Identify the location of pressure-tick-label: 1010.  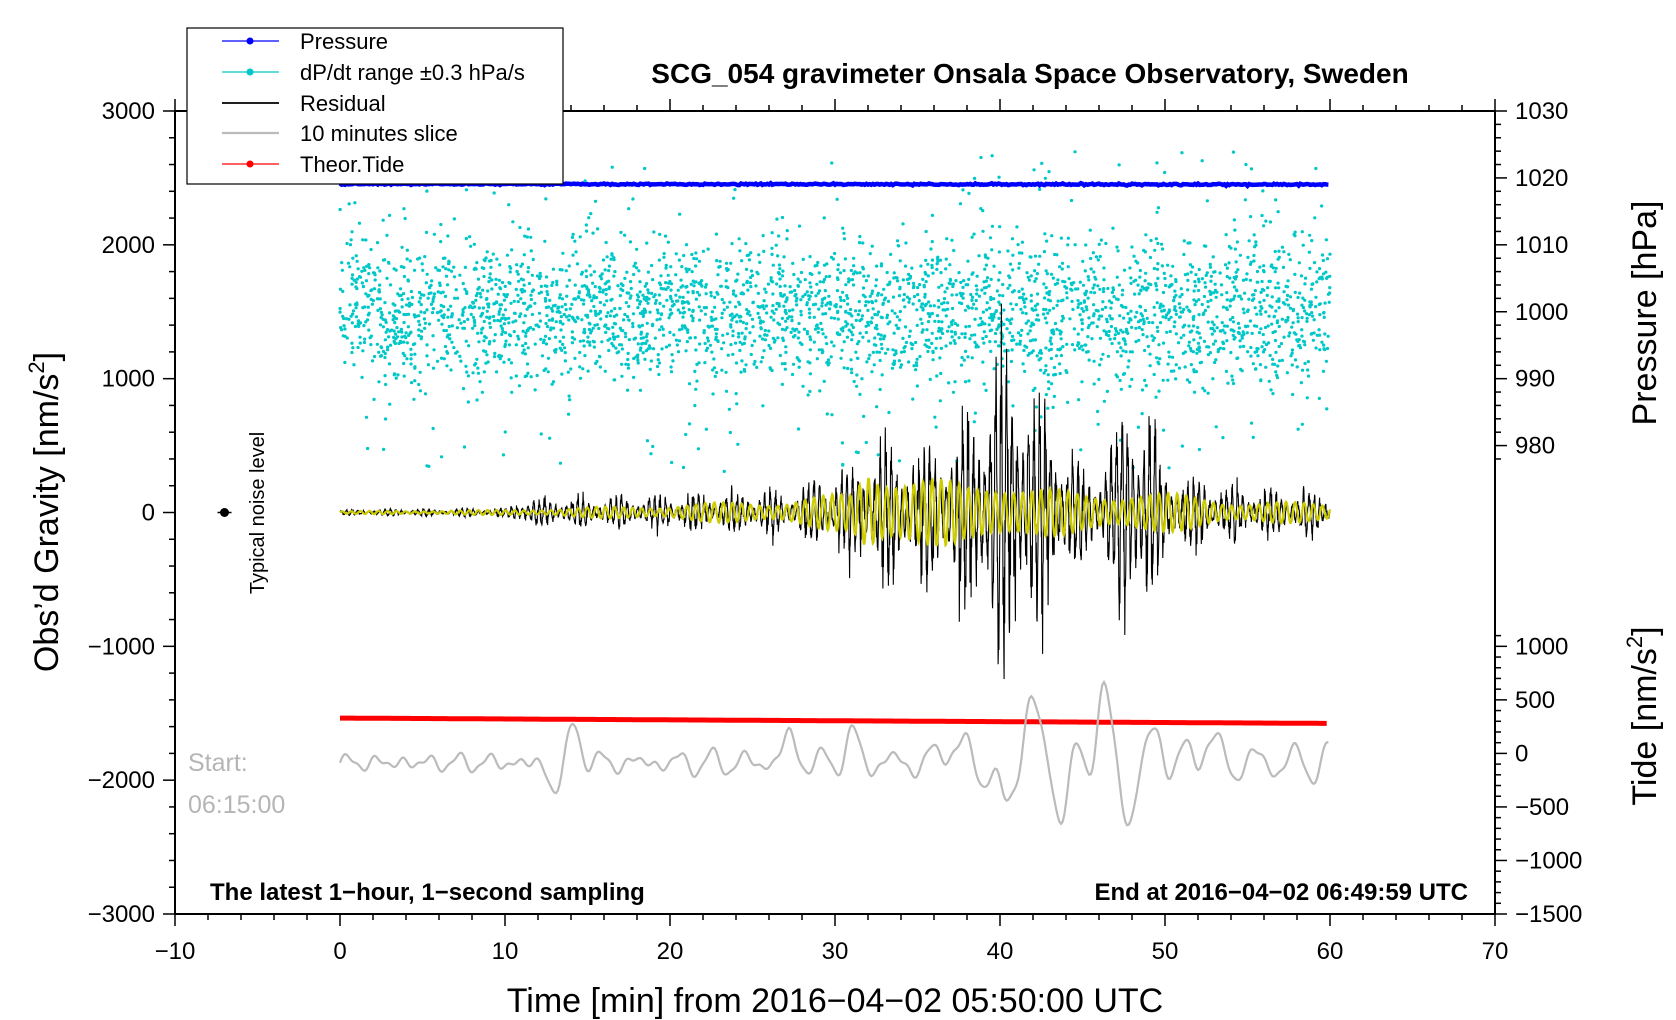
(1541, 245).